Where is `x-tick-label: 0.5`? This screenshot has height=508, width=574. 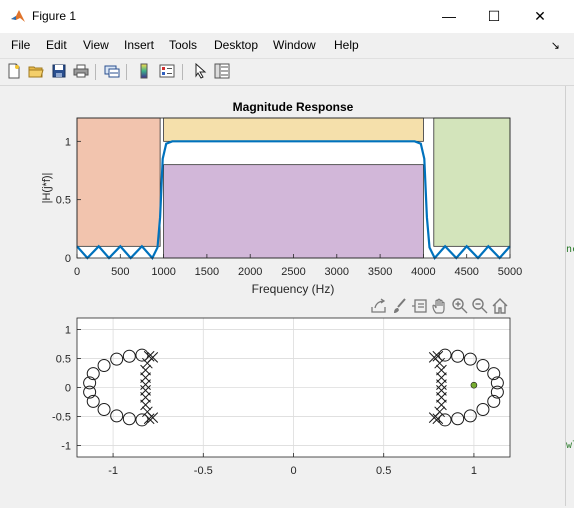 x-tick-label: 0.5 is located at coordinates (383, 471).